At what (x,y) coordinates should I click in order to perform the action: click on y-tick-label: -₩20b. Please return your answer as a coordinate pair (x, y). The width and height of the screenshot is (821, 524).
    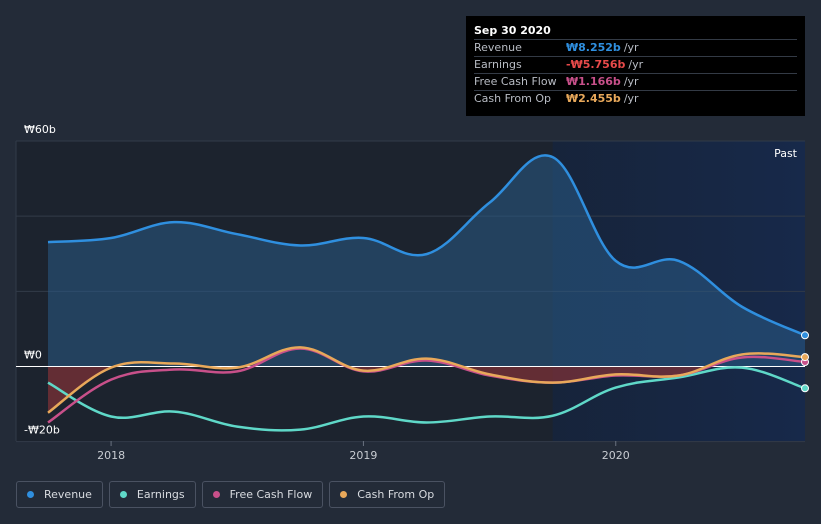
    Looking at the image, I should click on (42, 430).